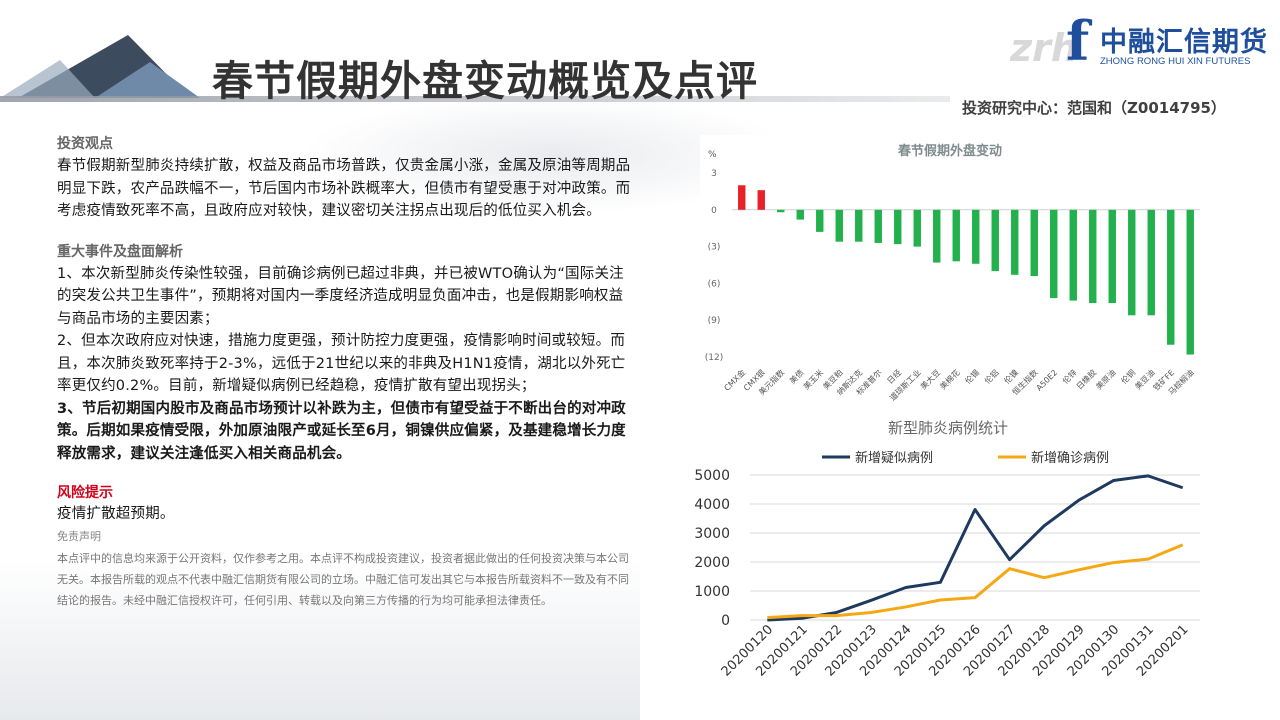  What do you see at coordinates (712, 563) in the screenshot?
I see `y-tick-label: 2000` at bounding box center [712, 563].